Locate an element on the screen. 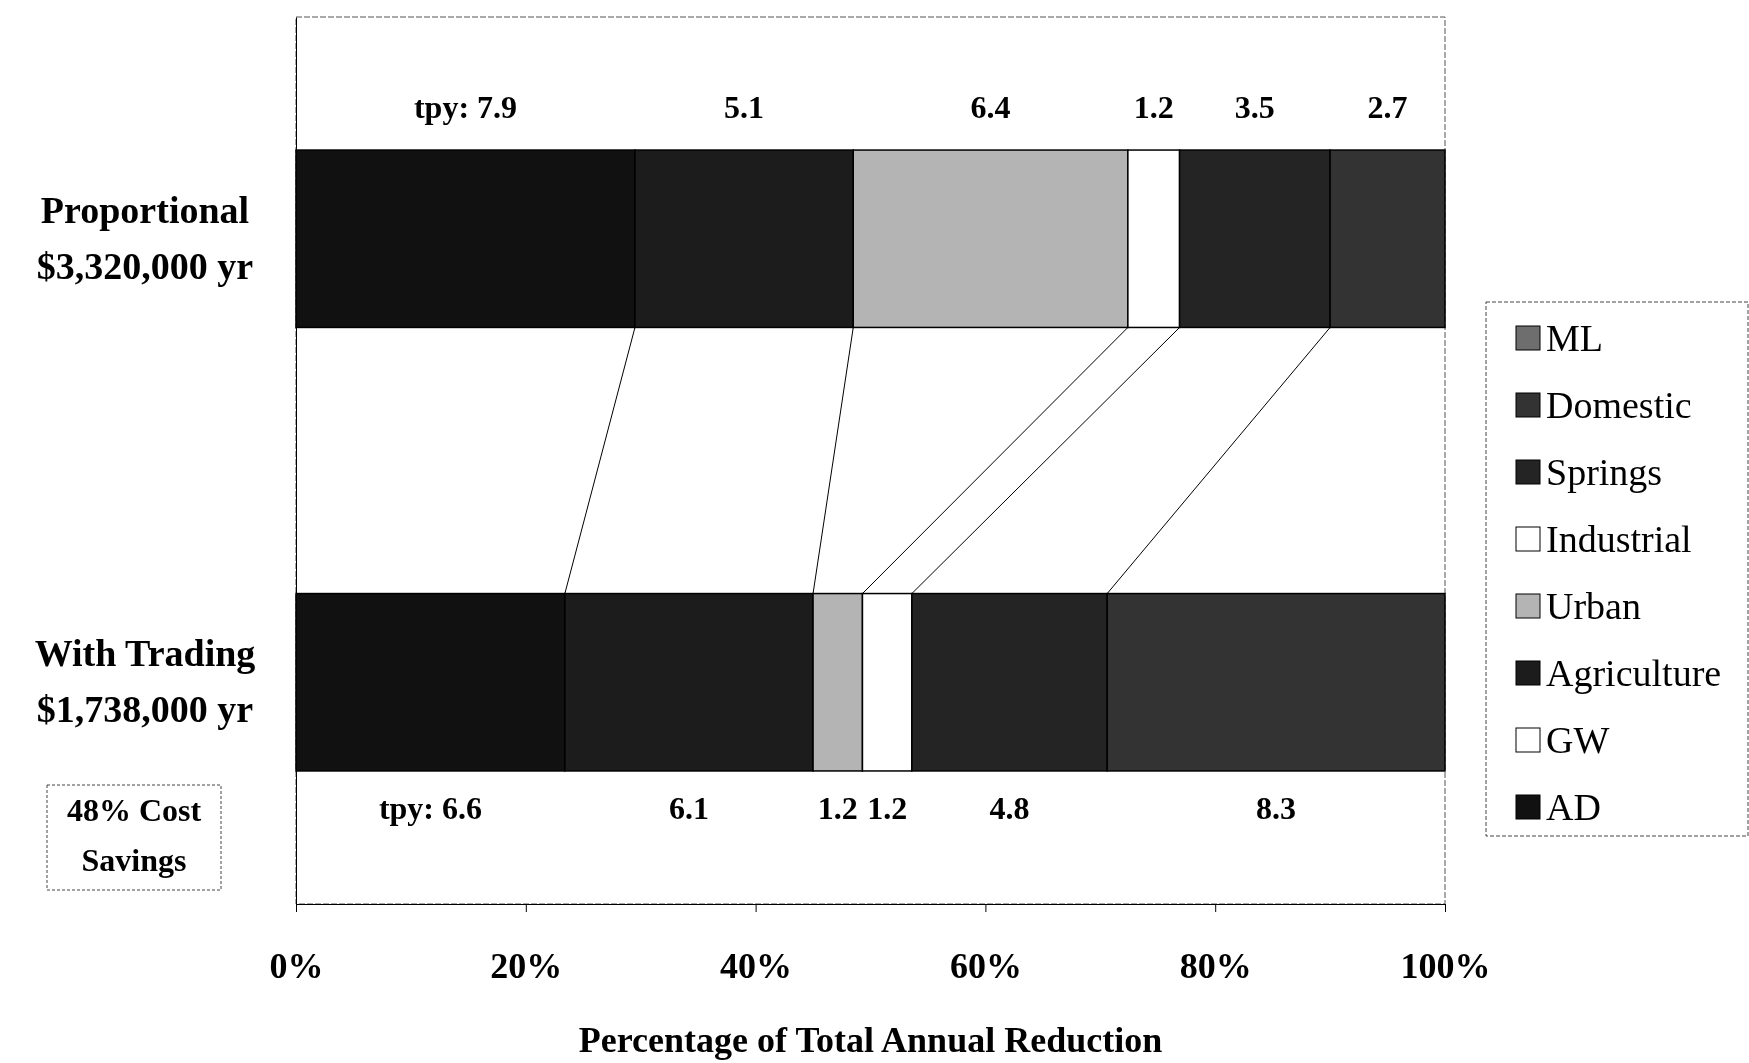 The image size is (1749, 1063). annotation: tpy: 7.9 is located at coordinates (465, 107).